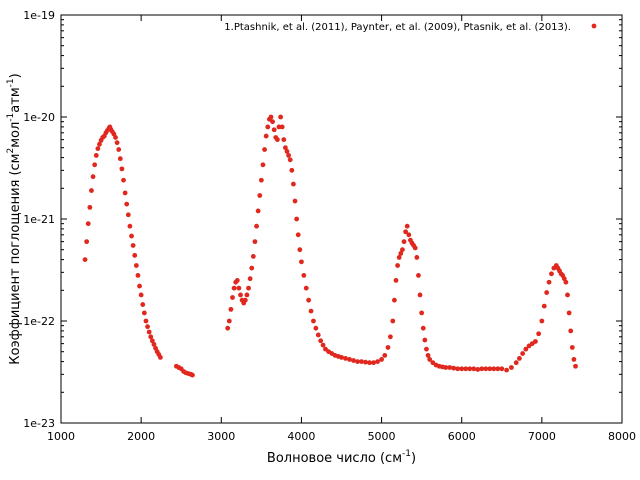 This screenshot has width=640, height=480. What do you see at coordinates (39, 15) in the screenshot?
I see `y-tick-label: 1e-19` at bounding box center [39, 15].